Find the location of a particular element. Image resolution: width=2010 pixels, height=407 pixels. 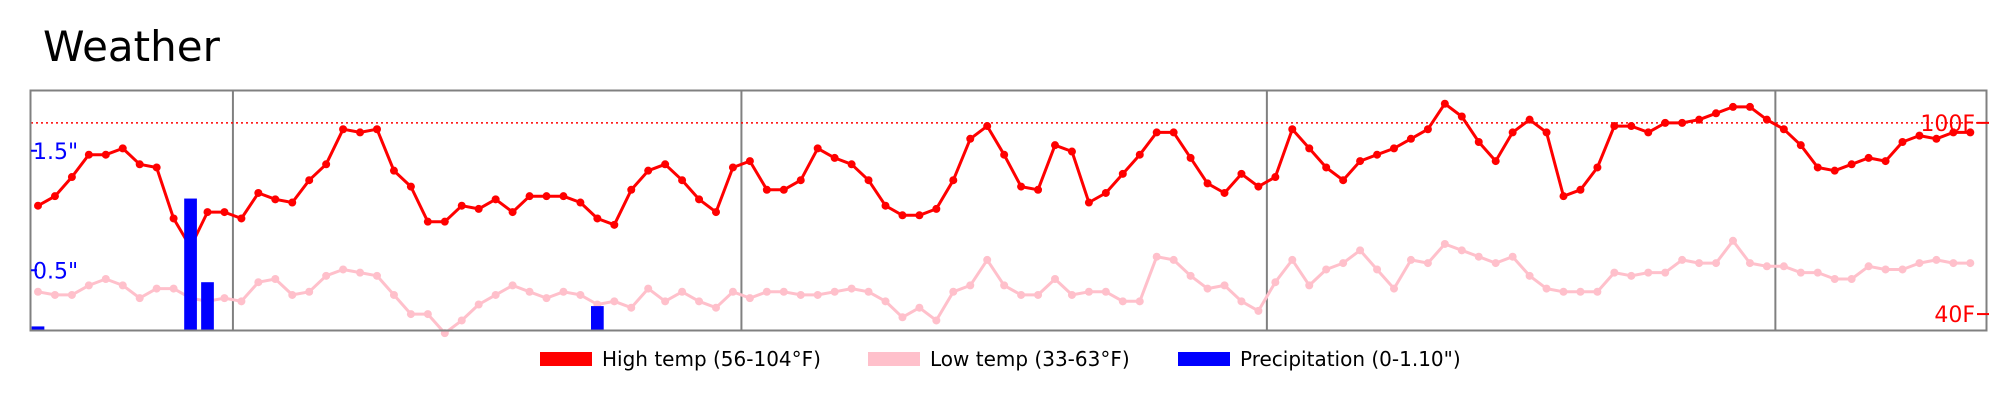

temp-tick-label: 100F is located at coordinates (1947, 124).